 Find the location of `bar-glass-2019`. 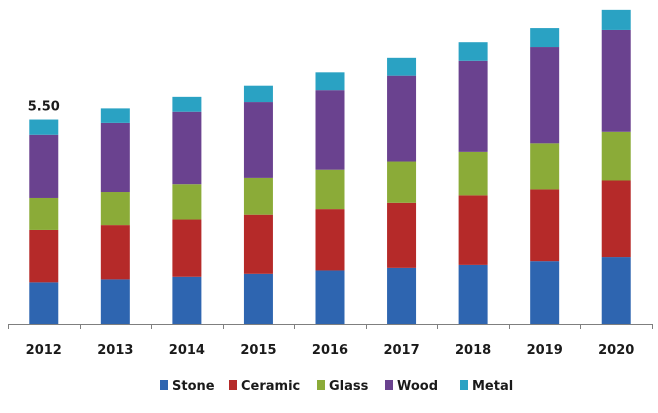

bar-glass-2019 is located at coordinates (545, 166).